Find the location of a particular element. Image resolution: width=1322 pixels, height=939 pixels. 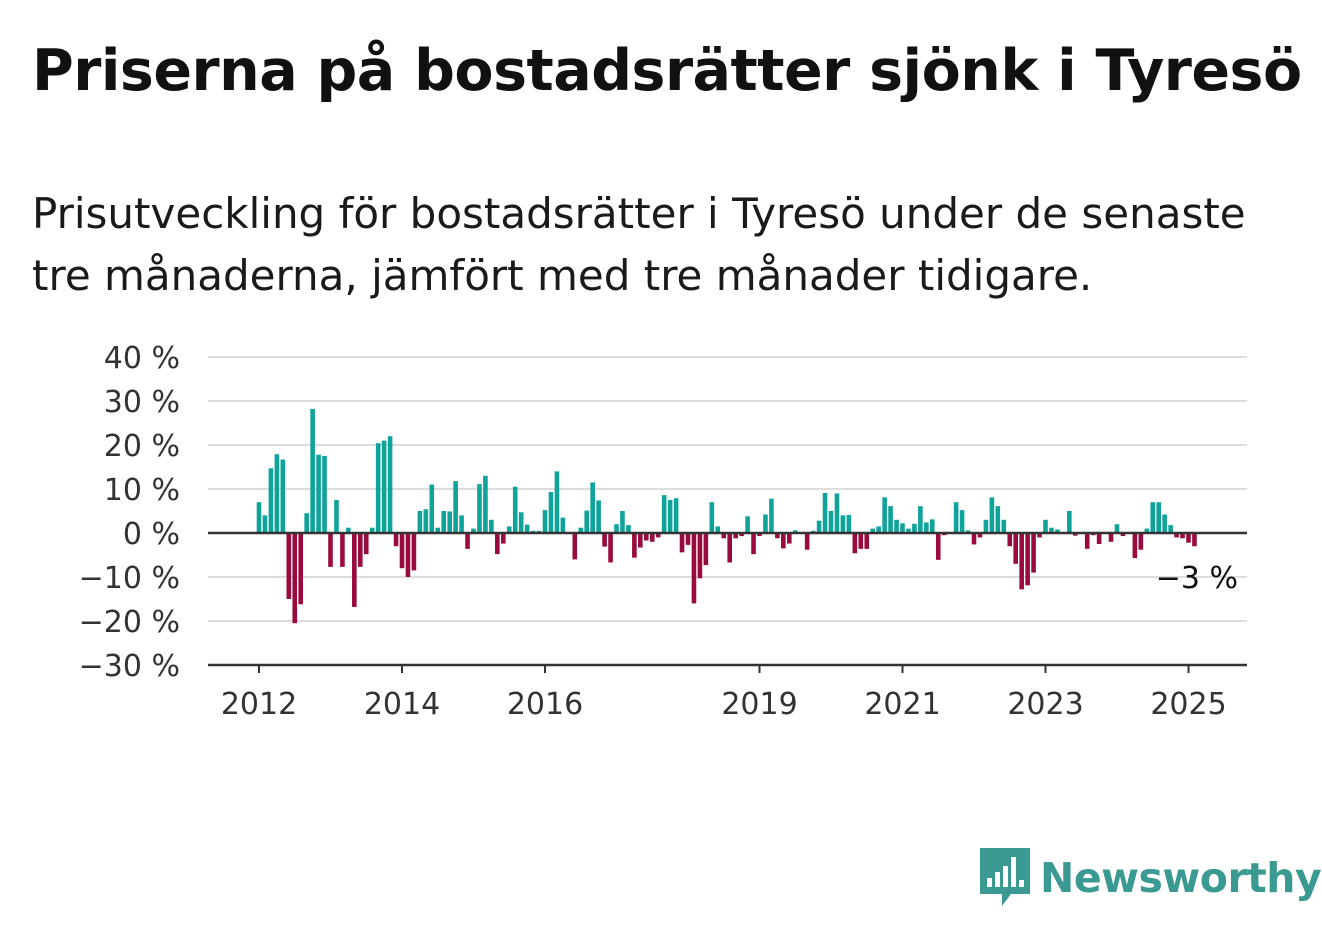

x-tick-label: 2014 is located at coordinates (402, 704).